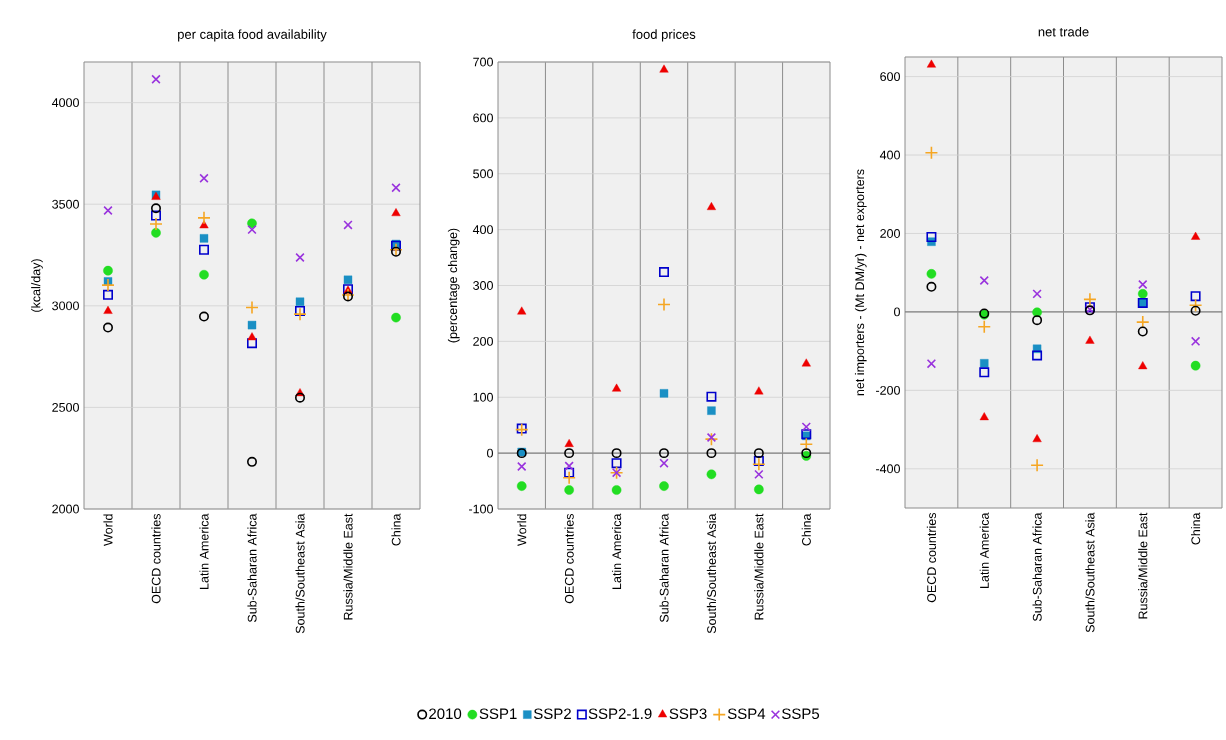 The height and width of the screenshot is (740, 1226). What do you see at coordinates (801, 714) in the screenshot?
I see `legend-label: SSP5` at bounding box center [801, 714].